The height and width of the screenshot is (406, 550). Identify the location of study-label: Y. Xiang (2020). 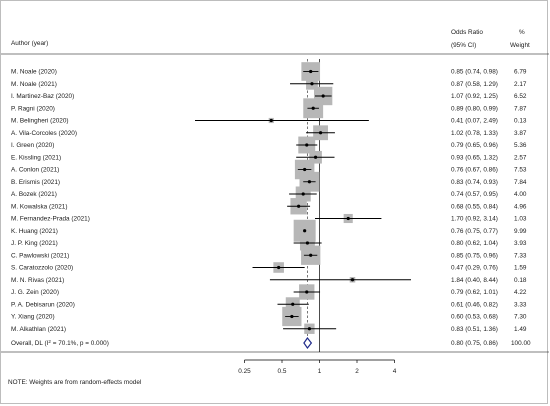
(33, 317).